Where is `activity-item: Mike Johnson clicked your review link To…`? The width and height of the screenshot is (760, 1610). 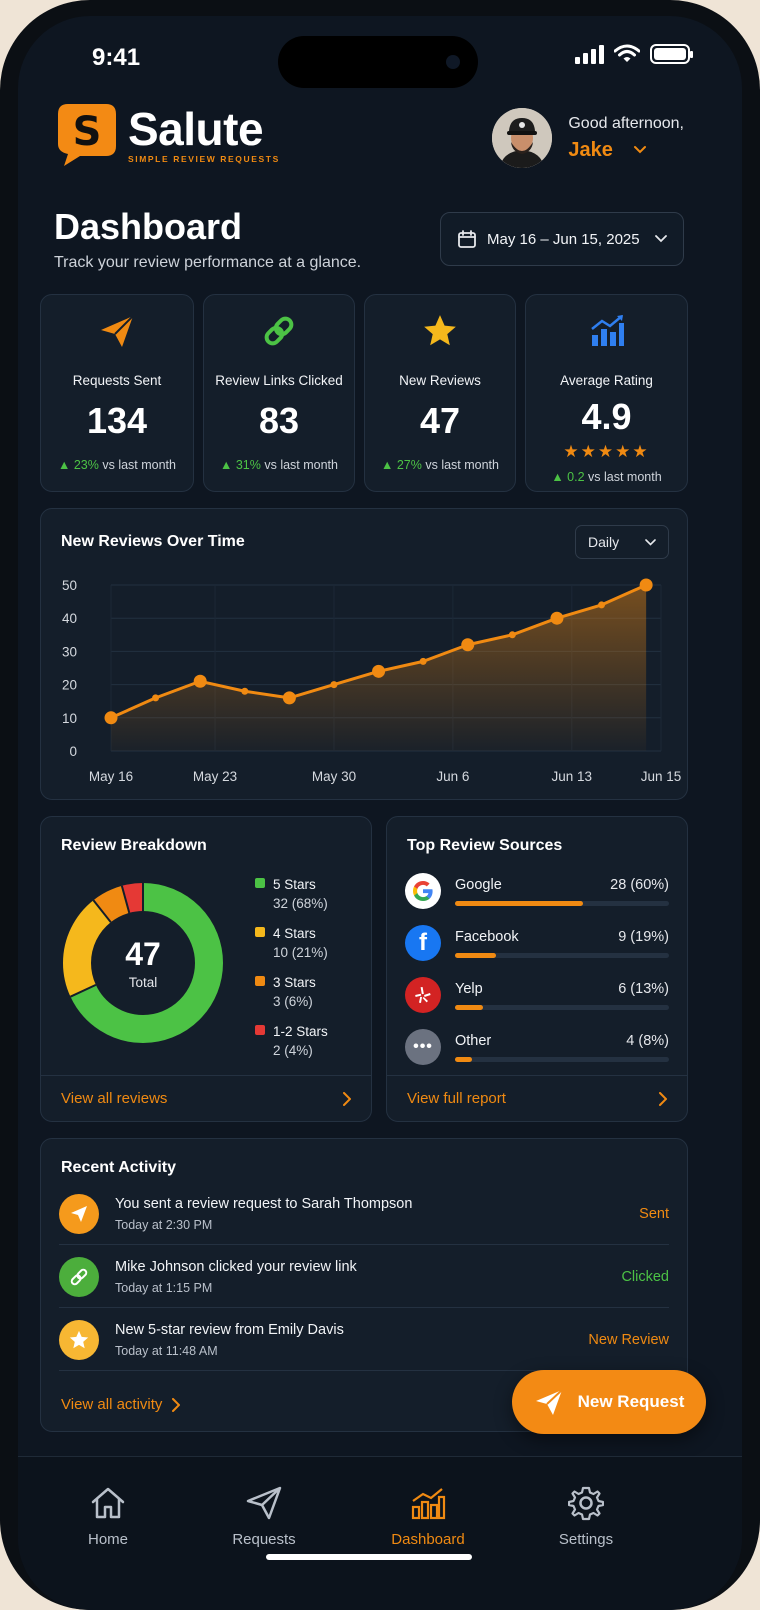 activity-item: Mike Johnson clicked your review link To… is located at coordinates (364, 1277).